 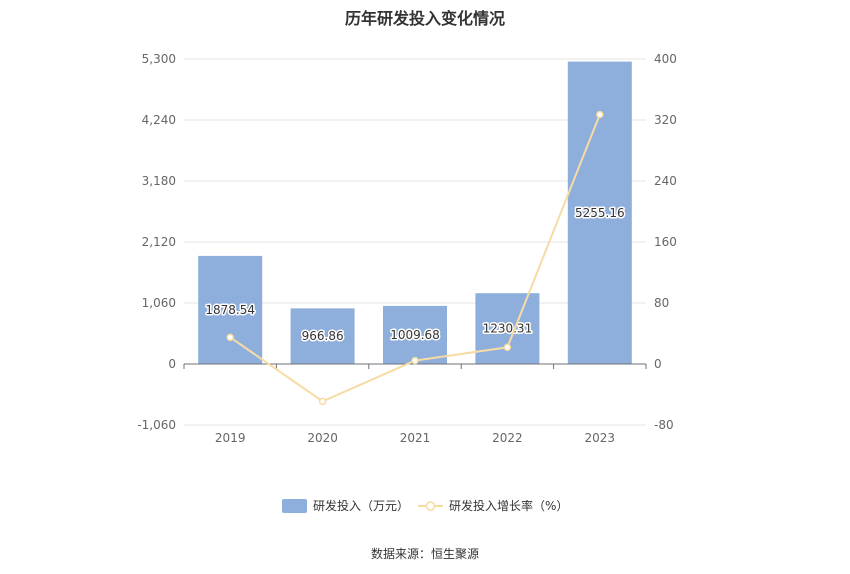 I want to click on x-tick-label: 2020, so click(x=322, y=438).